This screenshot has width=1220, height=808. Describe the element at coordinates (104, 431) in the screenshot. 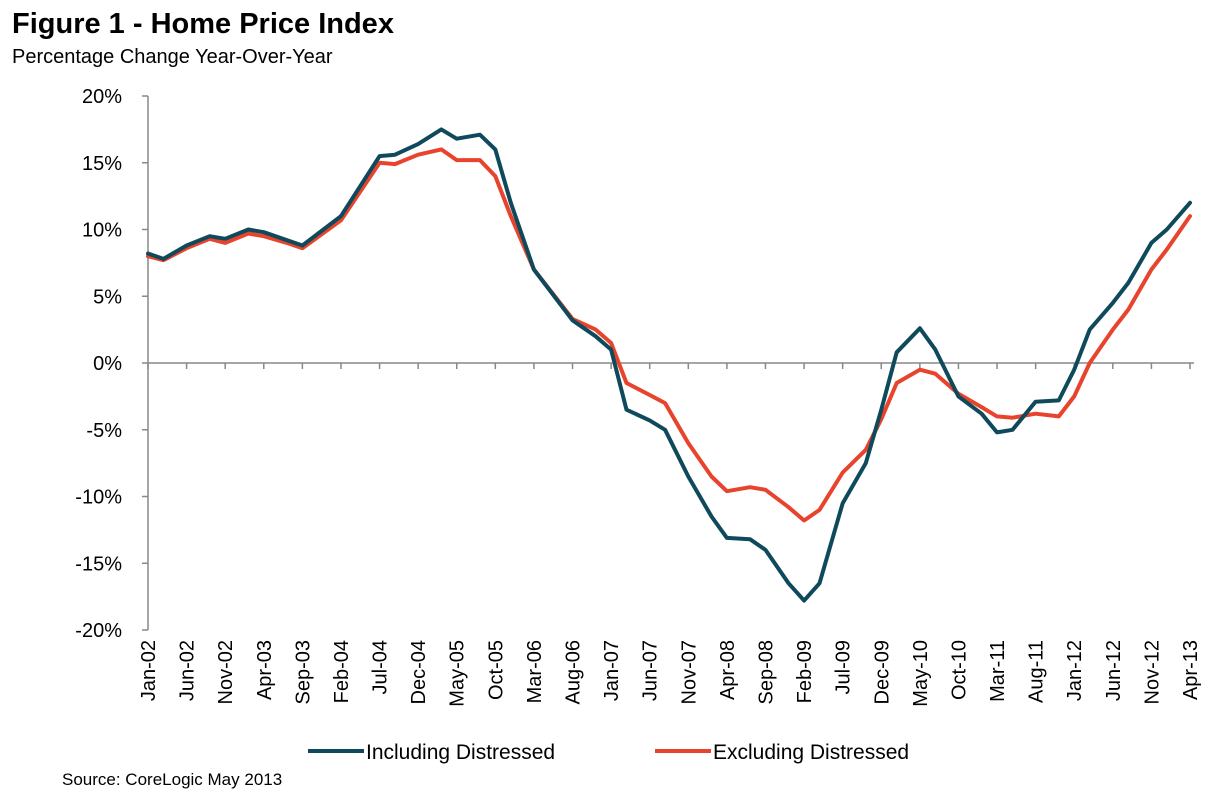

I see `y-tick-label: -5%` at that location.